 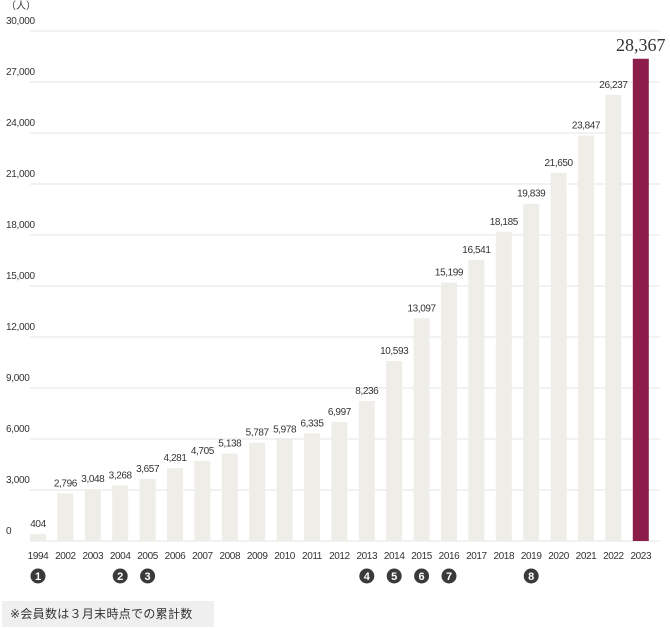 I want to click on y-tick-label: 24,000, so click(x=21, y=123).